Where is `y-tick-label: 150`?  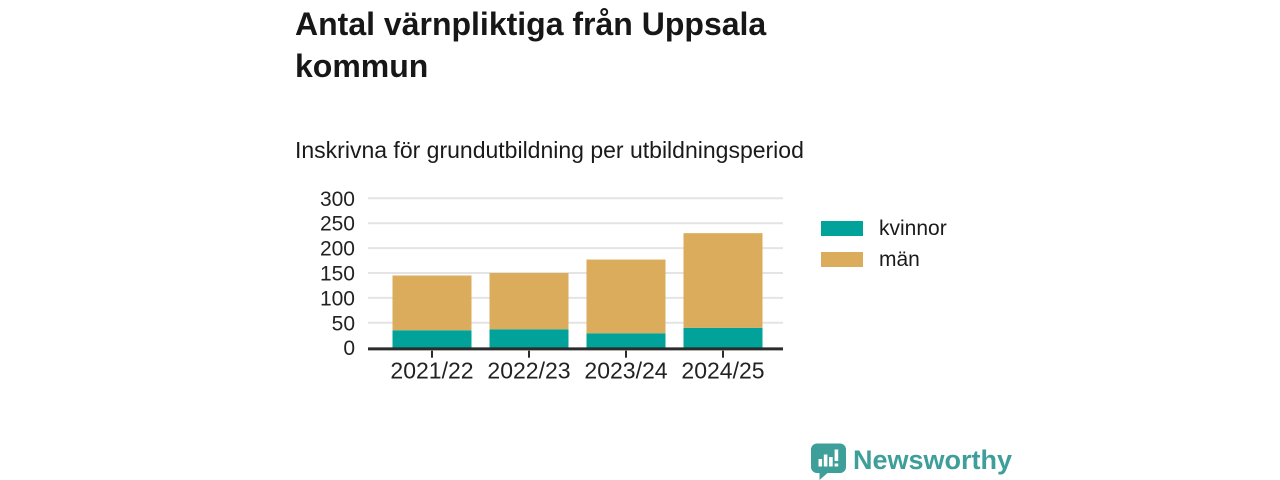 y-tick-label: 150 is located at coordinates (337, 274).